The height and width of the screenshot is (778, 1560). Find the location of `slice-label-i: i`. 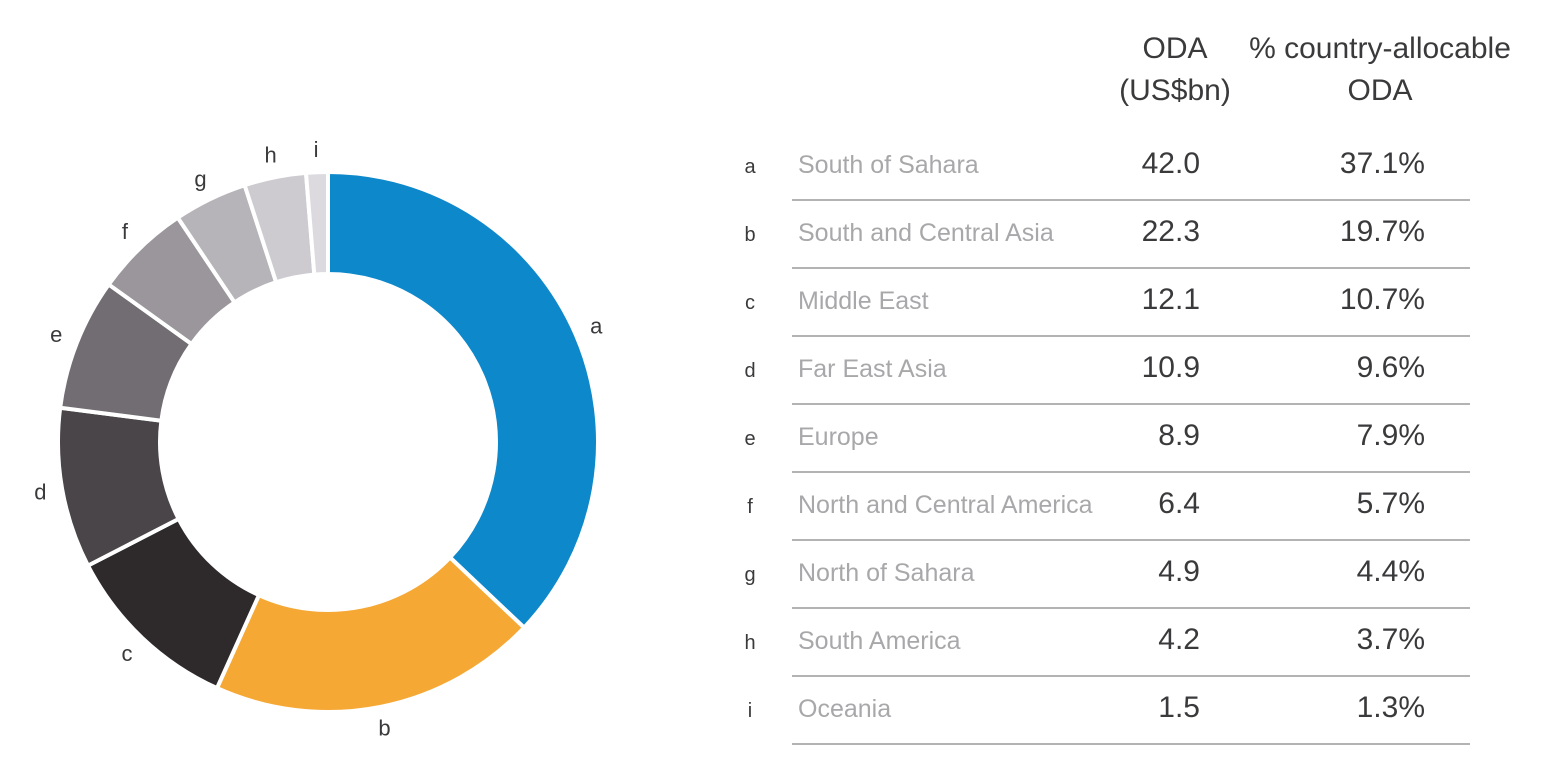

slice-label-i: i is located at coordinates (316, 149).